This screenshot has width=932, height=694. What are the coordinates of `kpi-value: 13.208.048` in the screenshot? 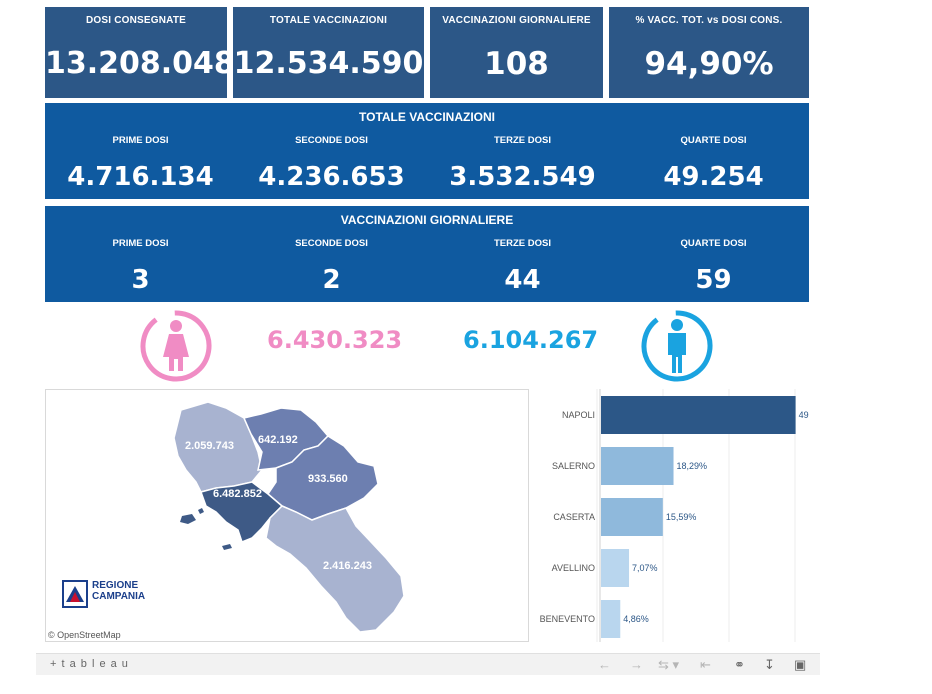 It's located at (140, 63).